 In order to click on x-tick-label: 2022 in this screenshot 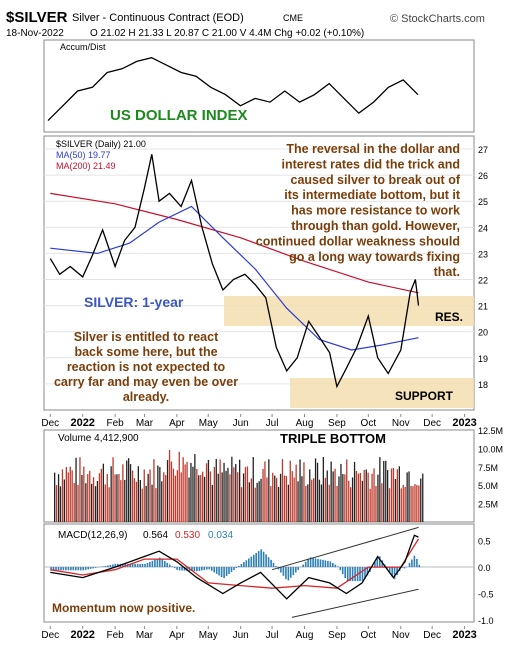, I will do `click(82, 423)`.